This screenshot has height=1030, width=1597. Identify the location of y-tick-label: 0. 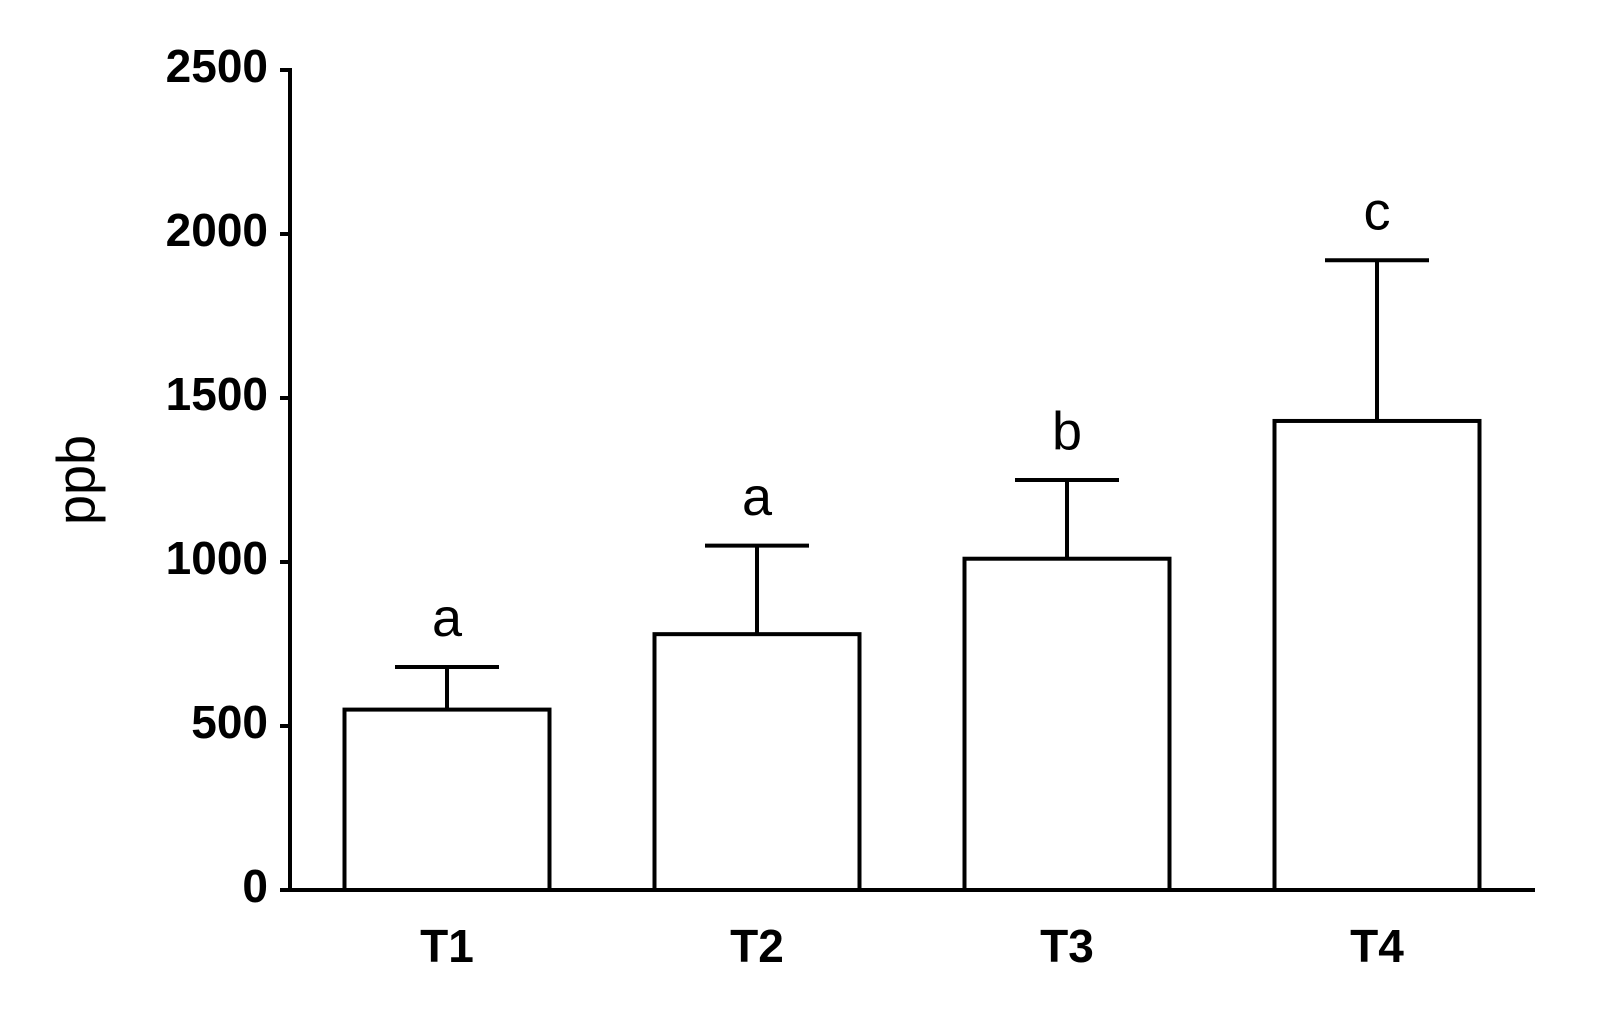
(255, 886).